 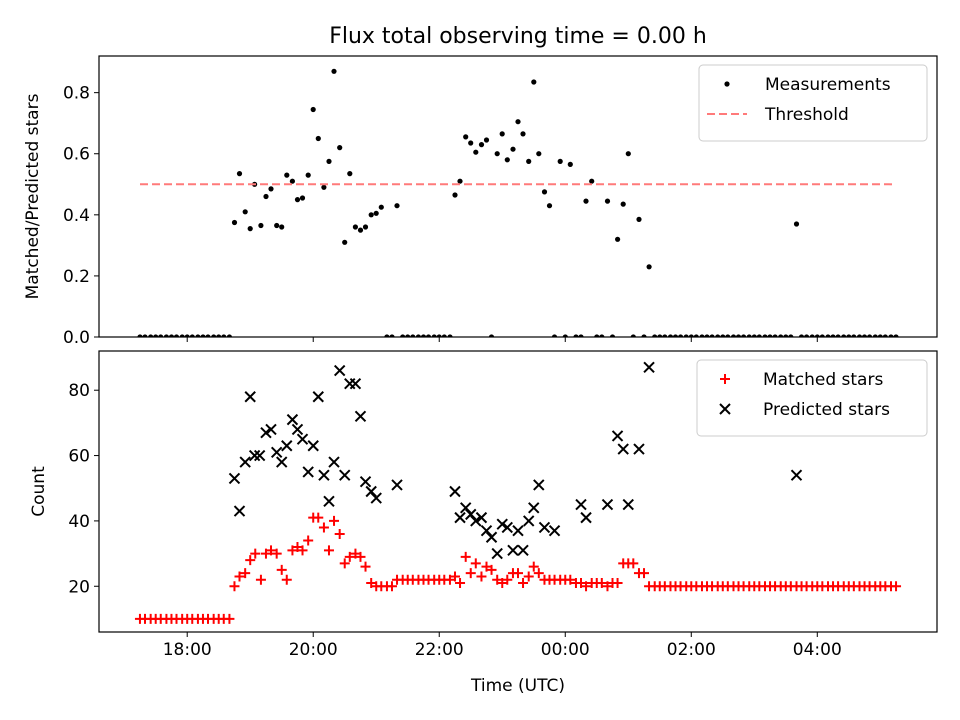 What do you see at coordinates (725, 379) in the screenshot?
I see `legend-marker-matched-stars` at bounding box center [725, 379].